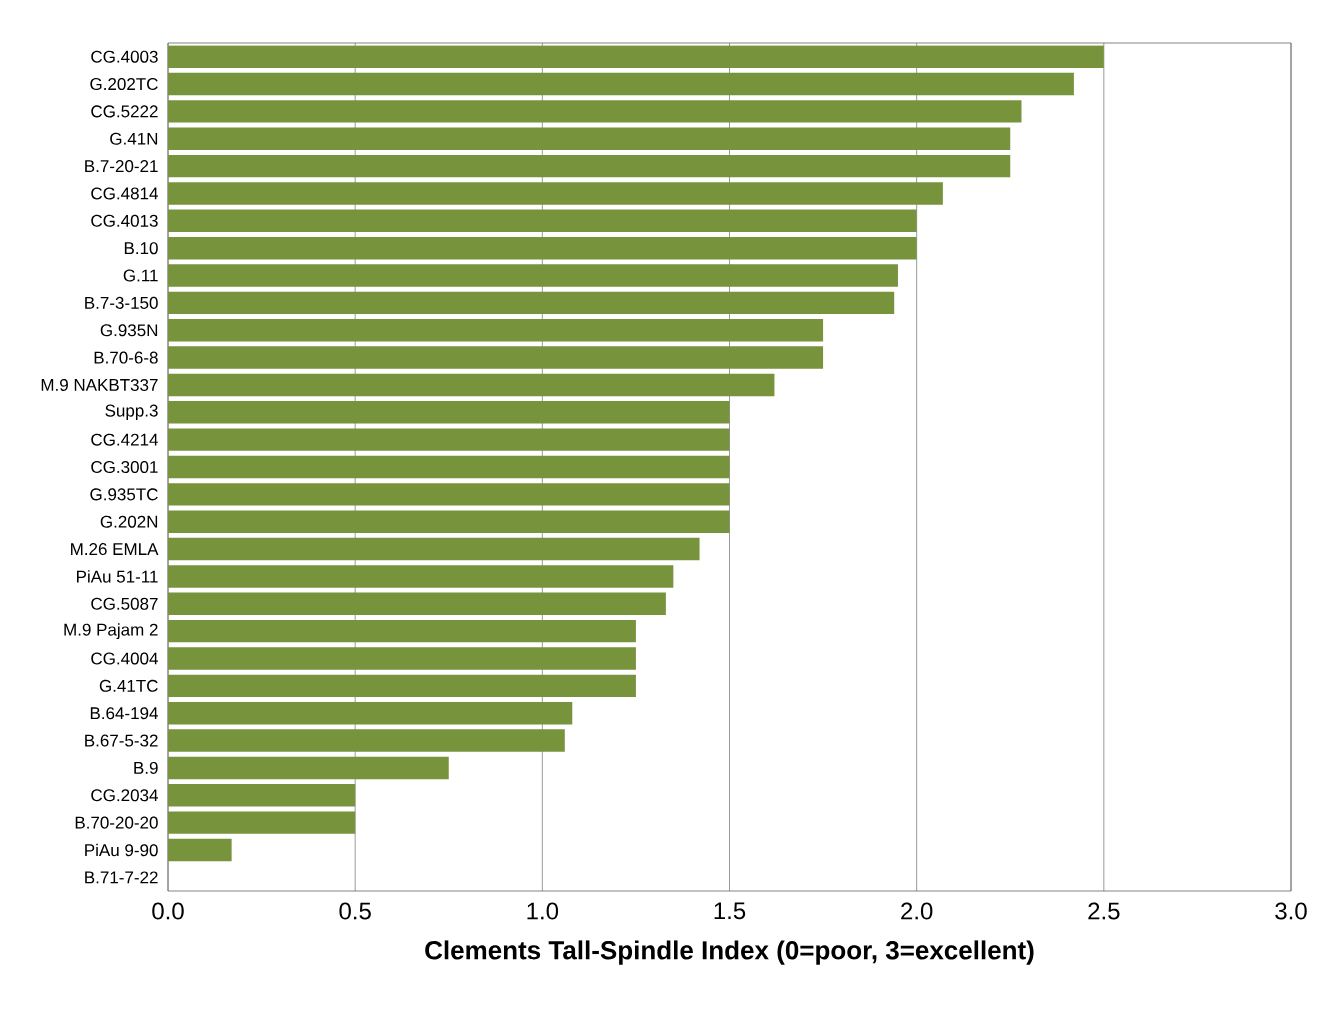 This screenshot has height=1009, width=1340. Describe the element at coordinates (124, 713) in the screenshot. I see `y-tick-label: B.64-194` at that location.